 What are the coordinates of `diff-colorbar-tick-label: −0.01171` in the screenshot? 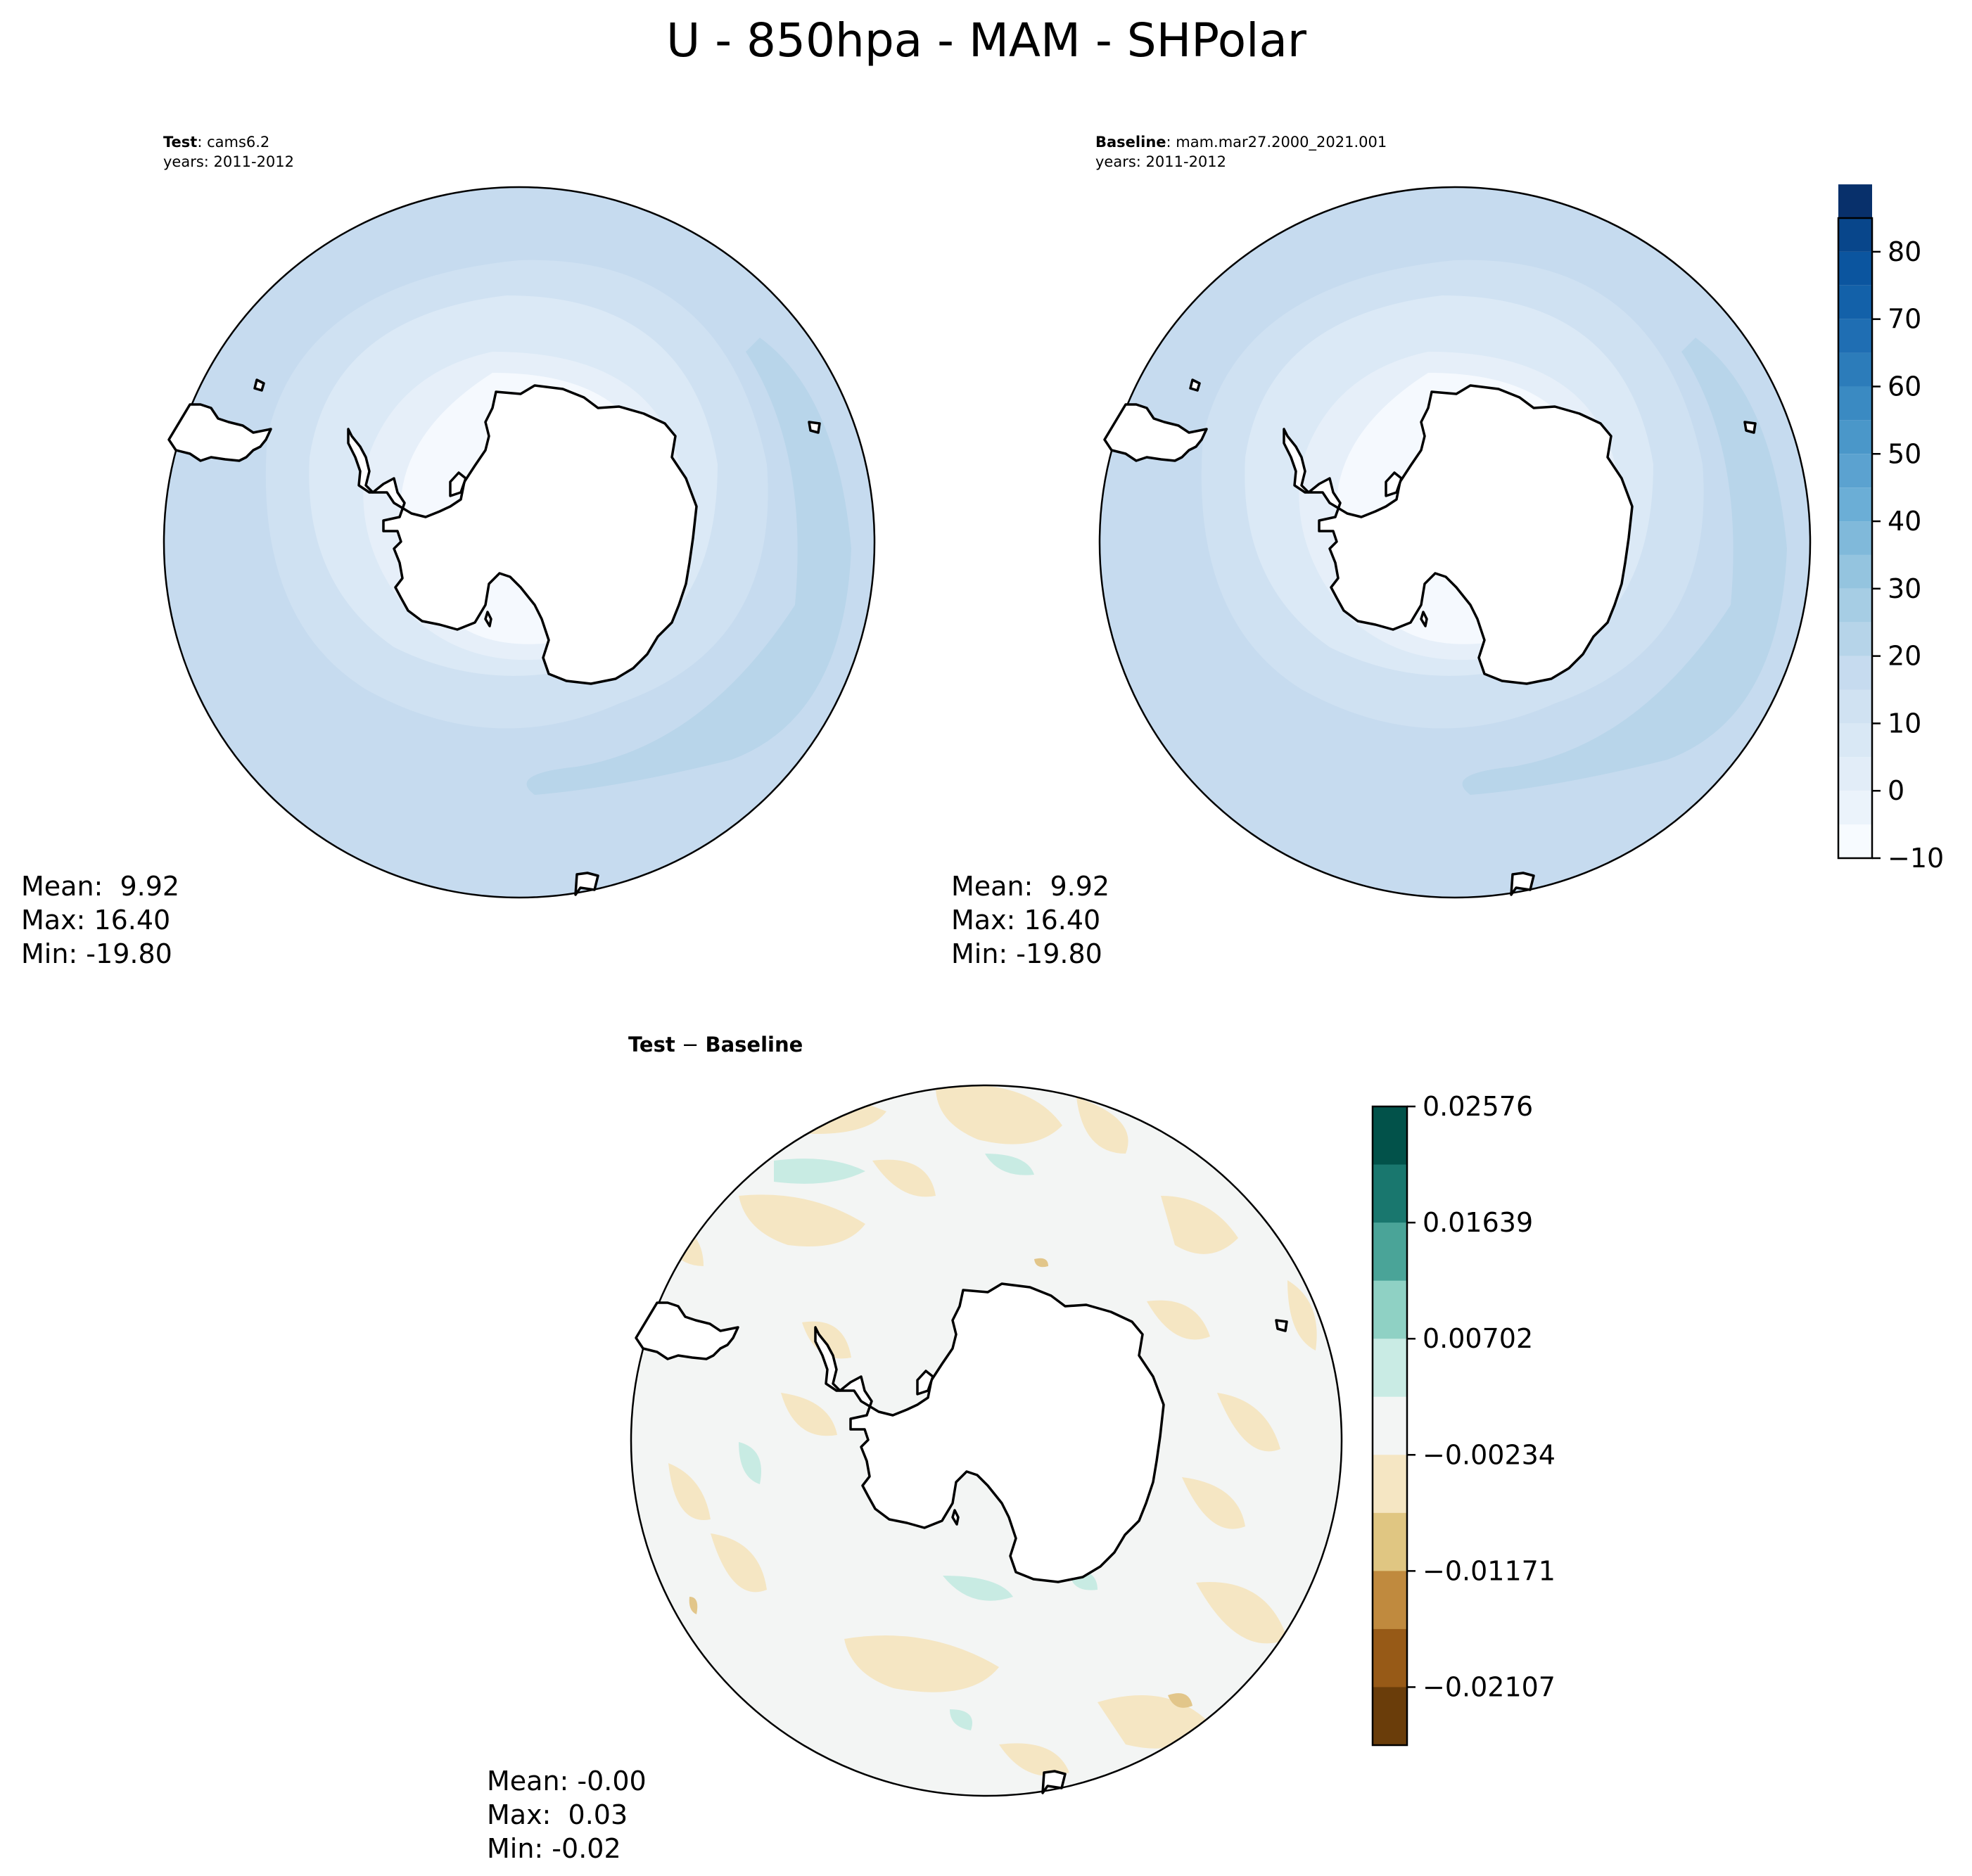 It's located at (1490, 1571).